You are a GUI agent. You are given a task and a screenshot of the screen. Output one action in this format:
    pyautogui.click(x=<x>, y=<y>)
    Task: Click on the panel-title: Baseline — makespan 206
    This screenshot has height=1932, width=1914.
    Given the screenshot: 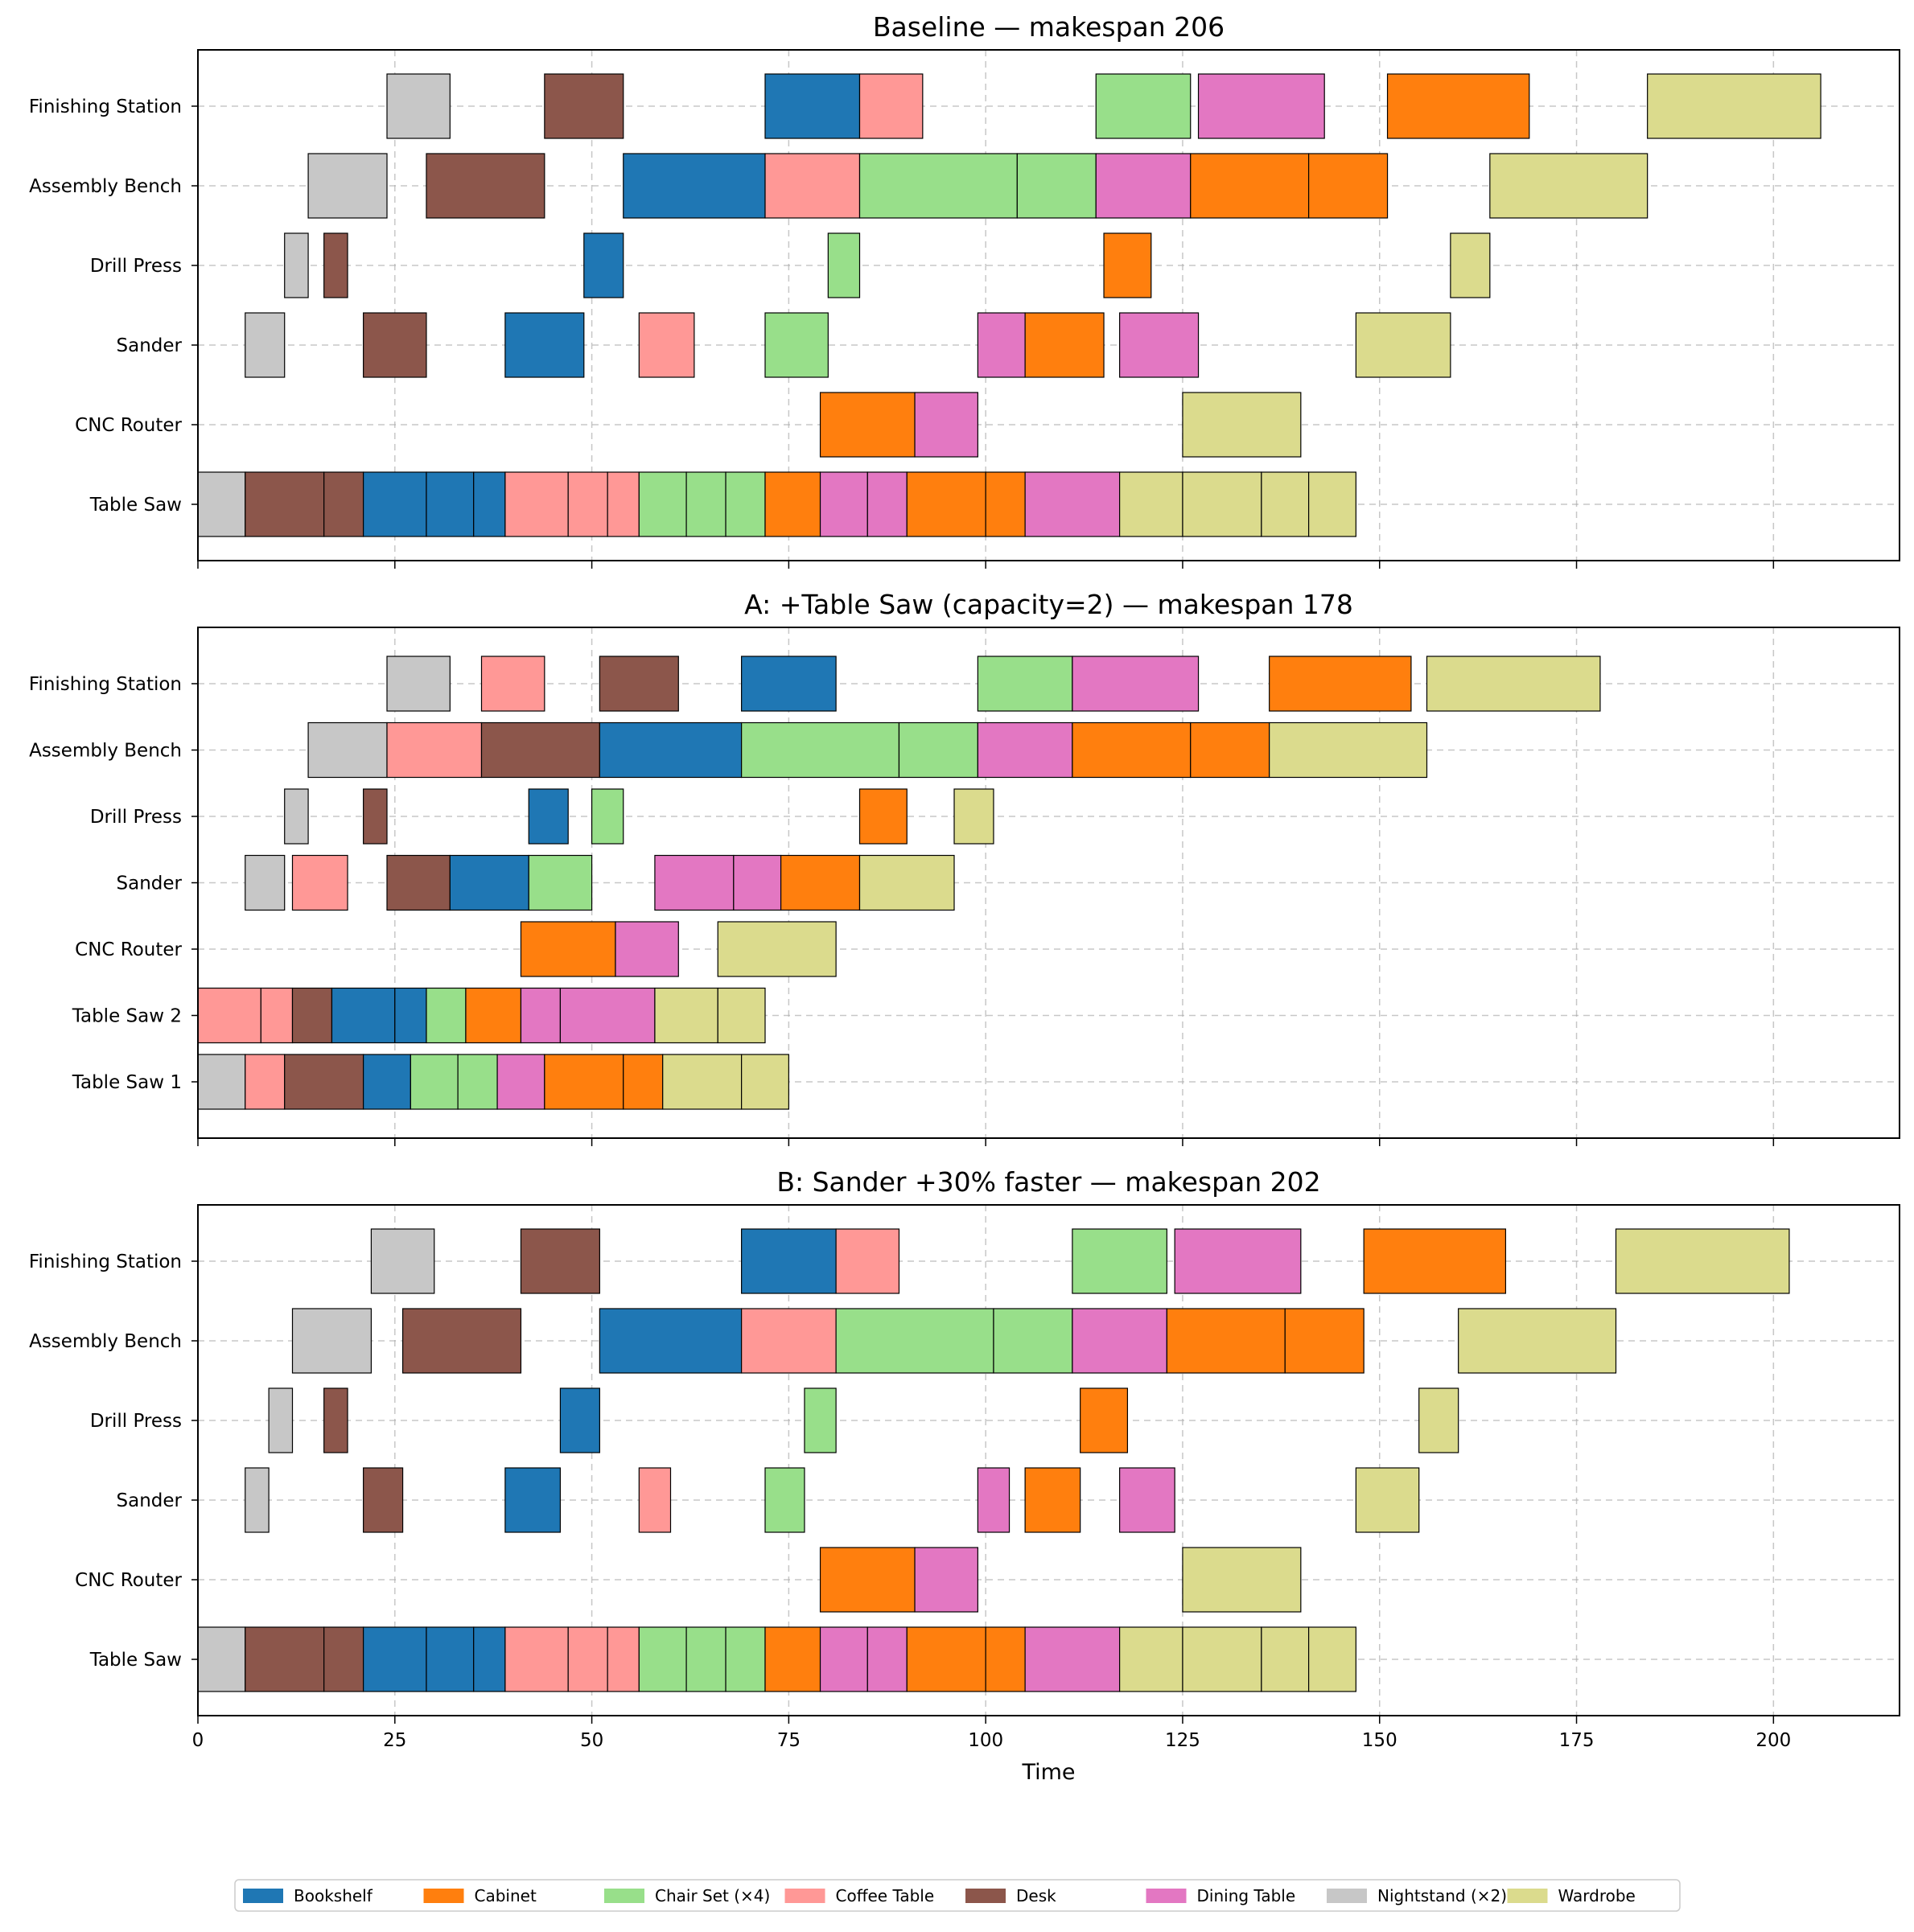 What is the action you would take?
    pyautogui.click(x=1049, y=27)
    